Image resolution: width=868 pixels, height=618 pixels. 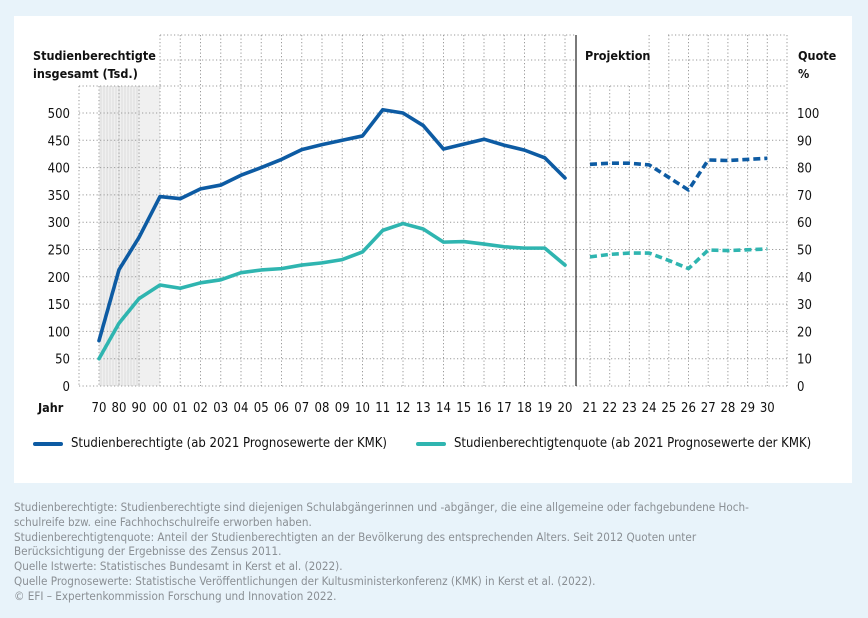 I want to click on x-tick-label: 30, so click(x=767, y=408).